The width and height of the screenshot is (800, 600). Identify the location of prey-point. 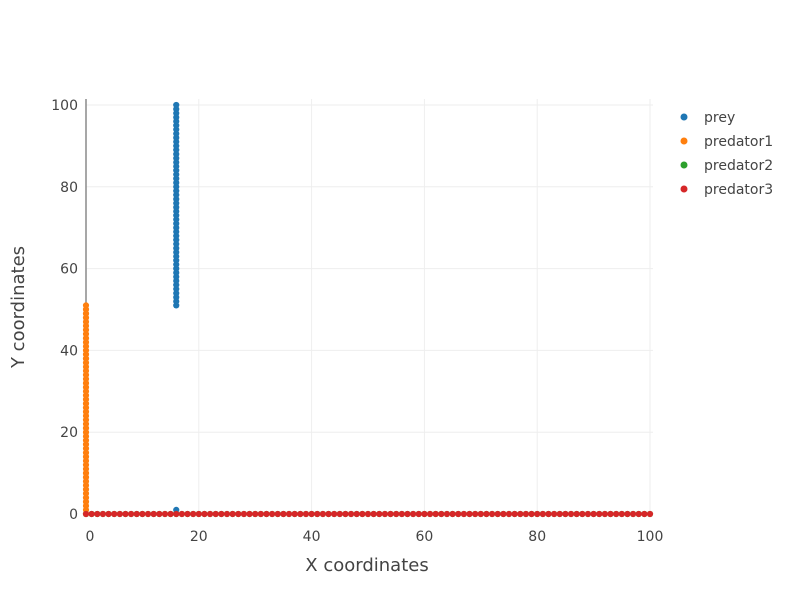
(176, 105).